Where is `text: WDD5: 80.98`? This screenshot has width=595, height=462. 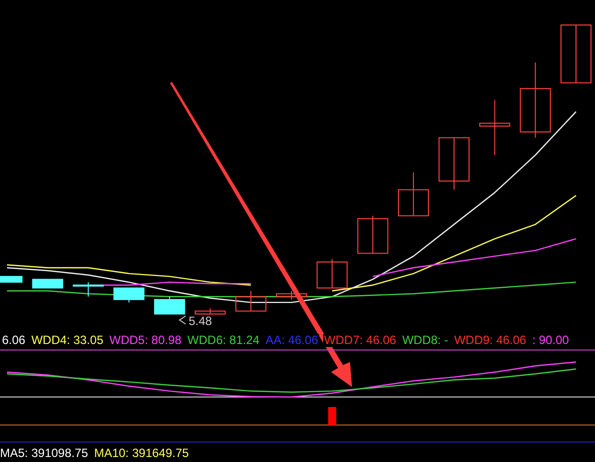 text: WDD5: 80.98 is located at coordinates (145, 340).